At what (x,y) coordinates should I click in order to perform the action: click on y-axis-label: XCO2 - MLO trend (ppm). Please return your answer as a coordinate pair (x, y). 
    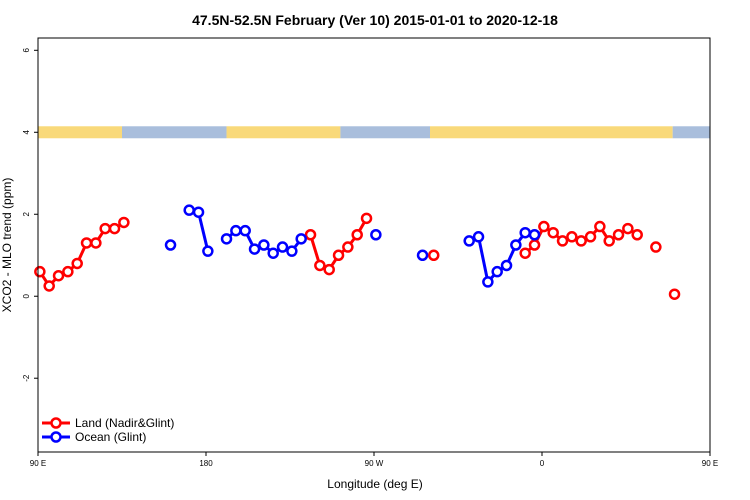
    Looking at the image, I should click on (7, 245).